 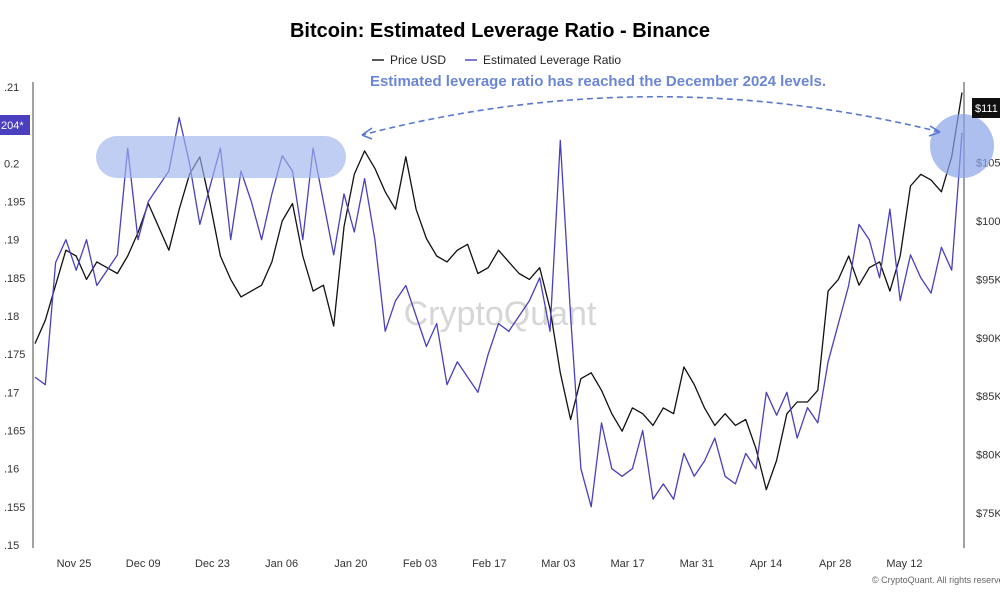 What do you see at coordinates (14, 432) in the screenshot?
I see `left-tick-label: .165` at bounding box center [14, 432].